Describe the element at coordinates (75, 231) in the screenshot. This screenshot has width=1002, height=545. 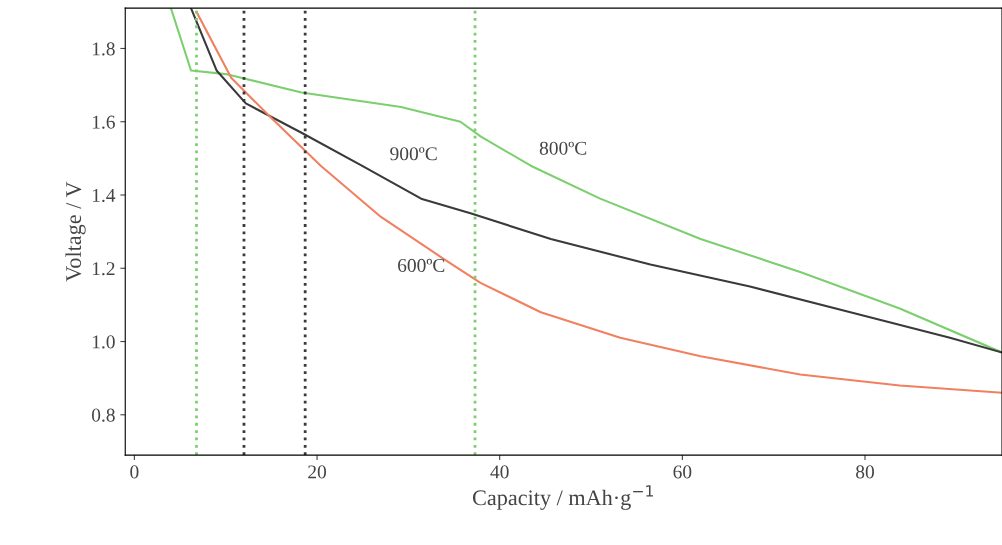
I see `y-axis-title: Voltage / V` at that location.